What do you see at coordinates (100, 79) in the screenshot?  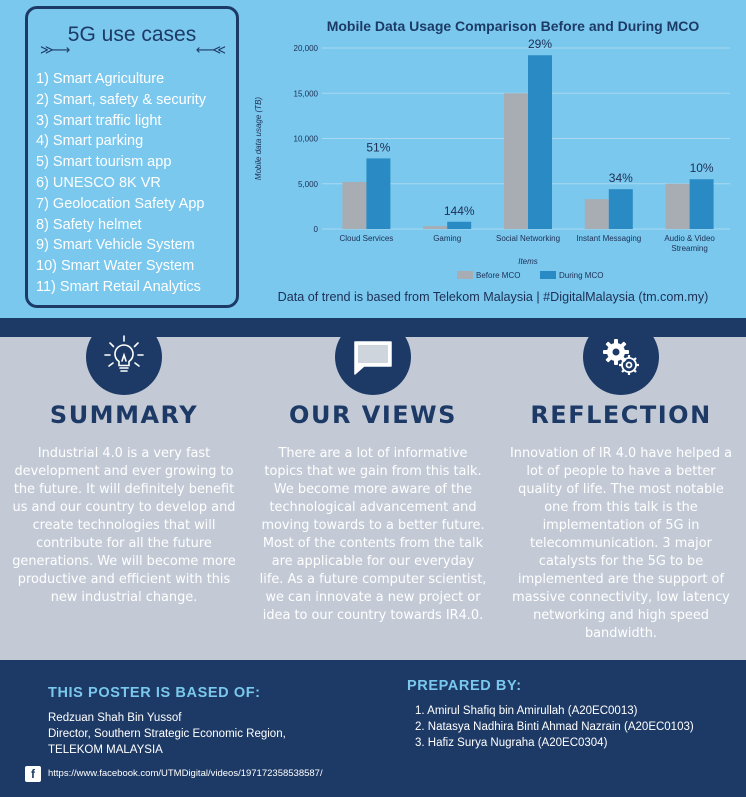 I see `list-item: 1) Smart Agriculture` at bounding box center [100, 79].